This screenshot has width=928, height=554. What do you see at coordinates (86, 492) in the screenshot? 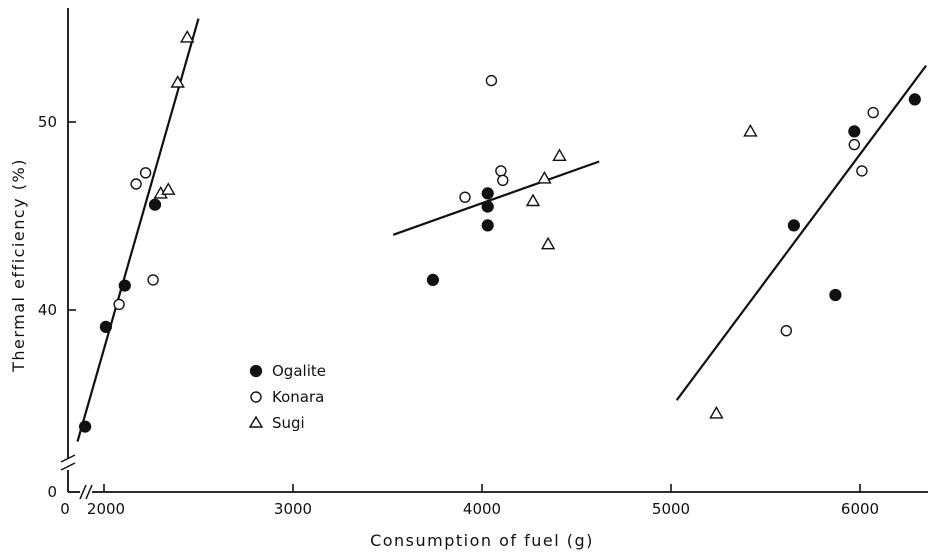
I see `x-axis-break` at bounding box center [86, 492].